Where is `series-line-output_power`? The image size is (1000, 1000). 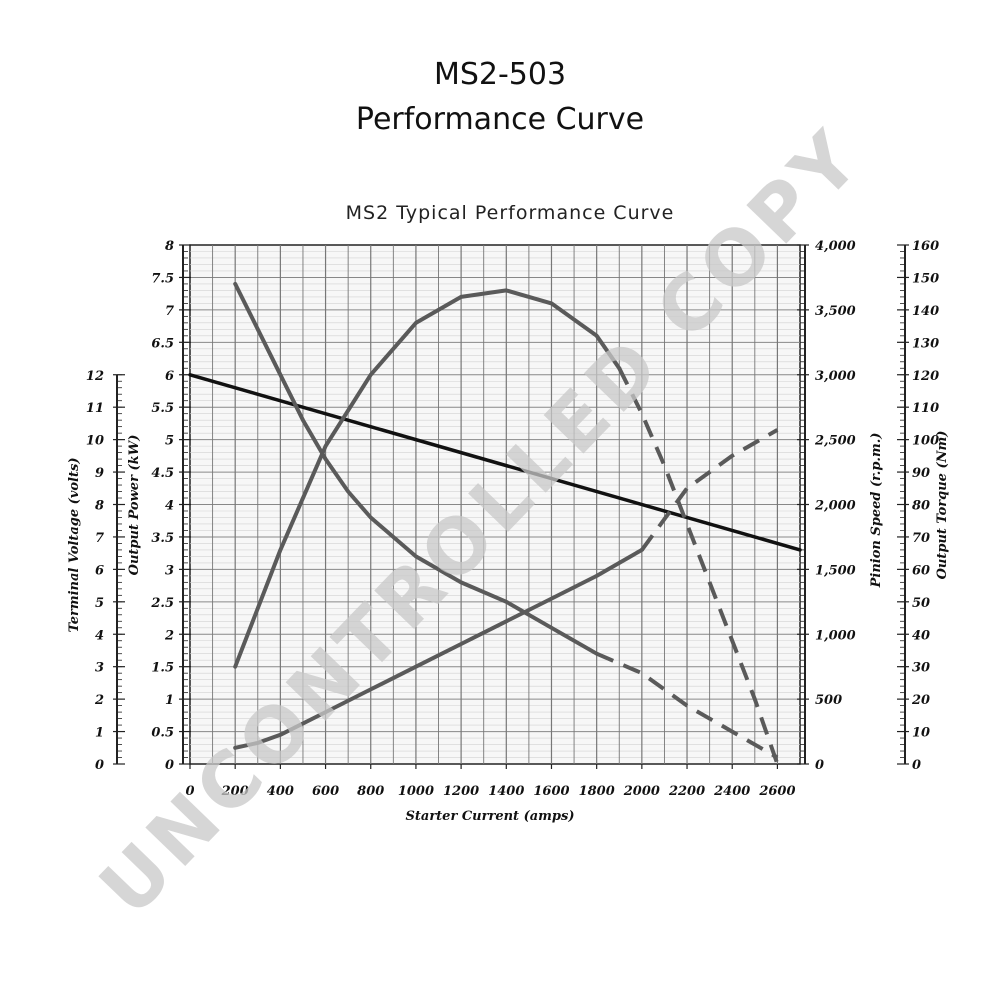
series-line-output_power is located at coordinates (427, 478).